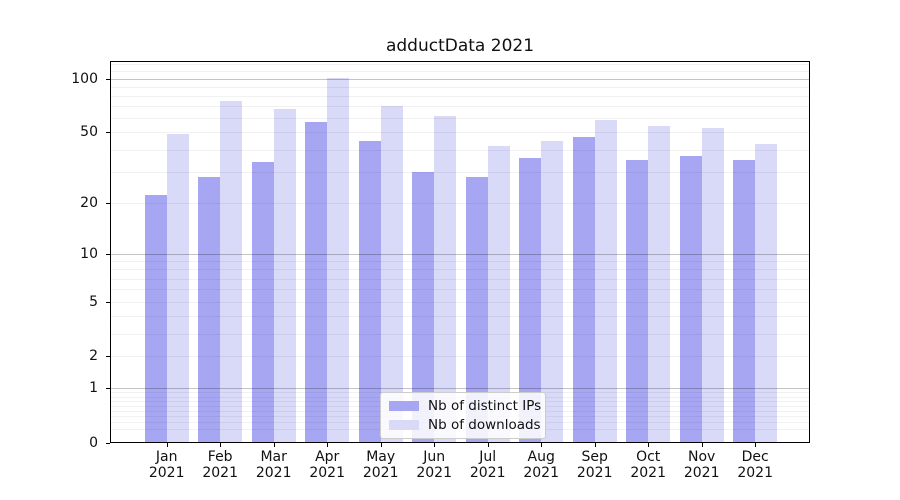  Describe the element at coordinates (712, 285) in the screenshot. I see `bar-downloads-nov` at that location.